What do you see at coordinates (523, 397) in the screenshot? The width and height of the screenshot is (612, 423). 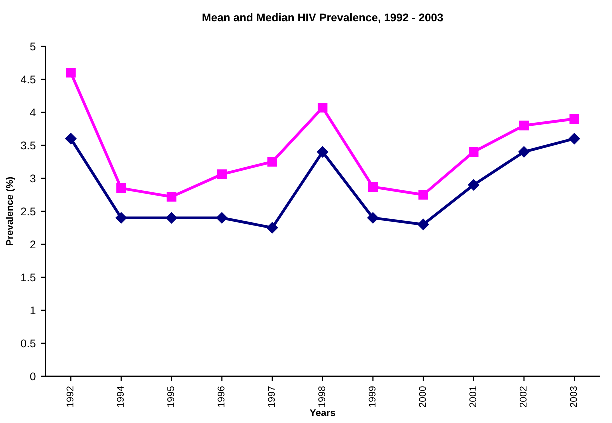 I see `x-tick-label: 2002` at bounding box center [523, 397].